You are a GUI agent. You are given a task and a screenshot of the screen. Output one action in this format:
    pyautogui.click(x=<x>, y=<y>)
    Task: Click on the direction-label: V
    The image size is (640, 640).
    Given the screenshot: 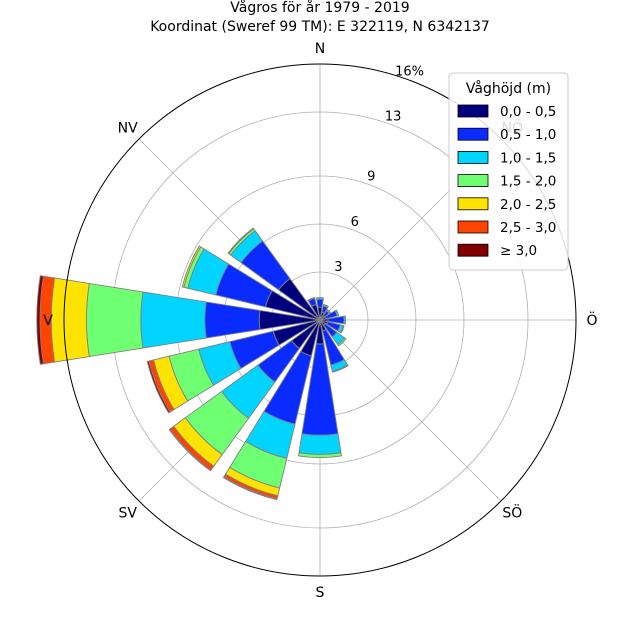 What is the action you would take?
    pyautogui.click(x=48, y=321)
    